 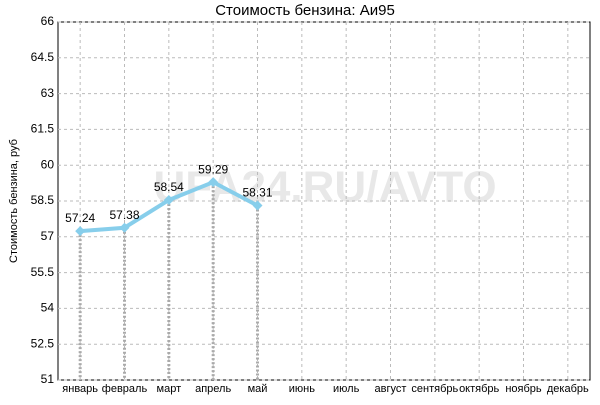 What do you see at coordinates (302, 389) in the screenshot?
I see `x-tick-label: июнь` at bounding box center [302, 389].